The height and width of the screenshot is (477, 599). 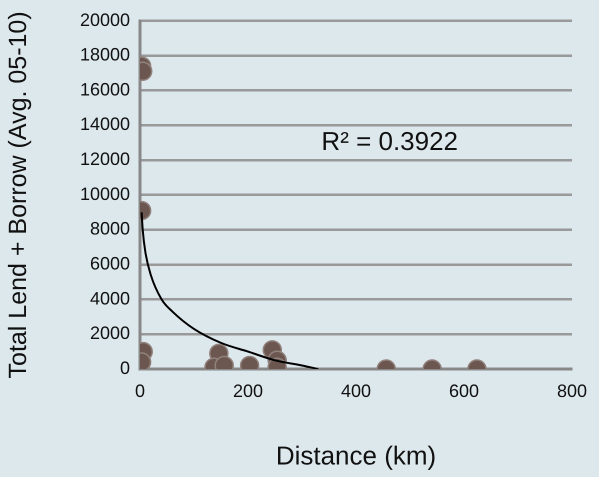 What do you see at coordinates (572, 390) in the screenshot?
I see `x-tick-label: 800` at bounding box center [572, 390].